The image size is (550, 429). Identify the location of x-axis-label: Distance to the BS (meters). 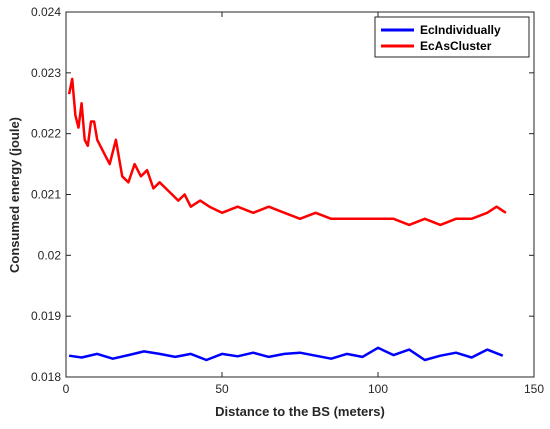
(300, 411).